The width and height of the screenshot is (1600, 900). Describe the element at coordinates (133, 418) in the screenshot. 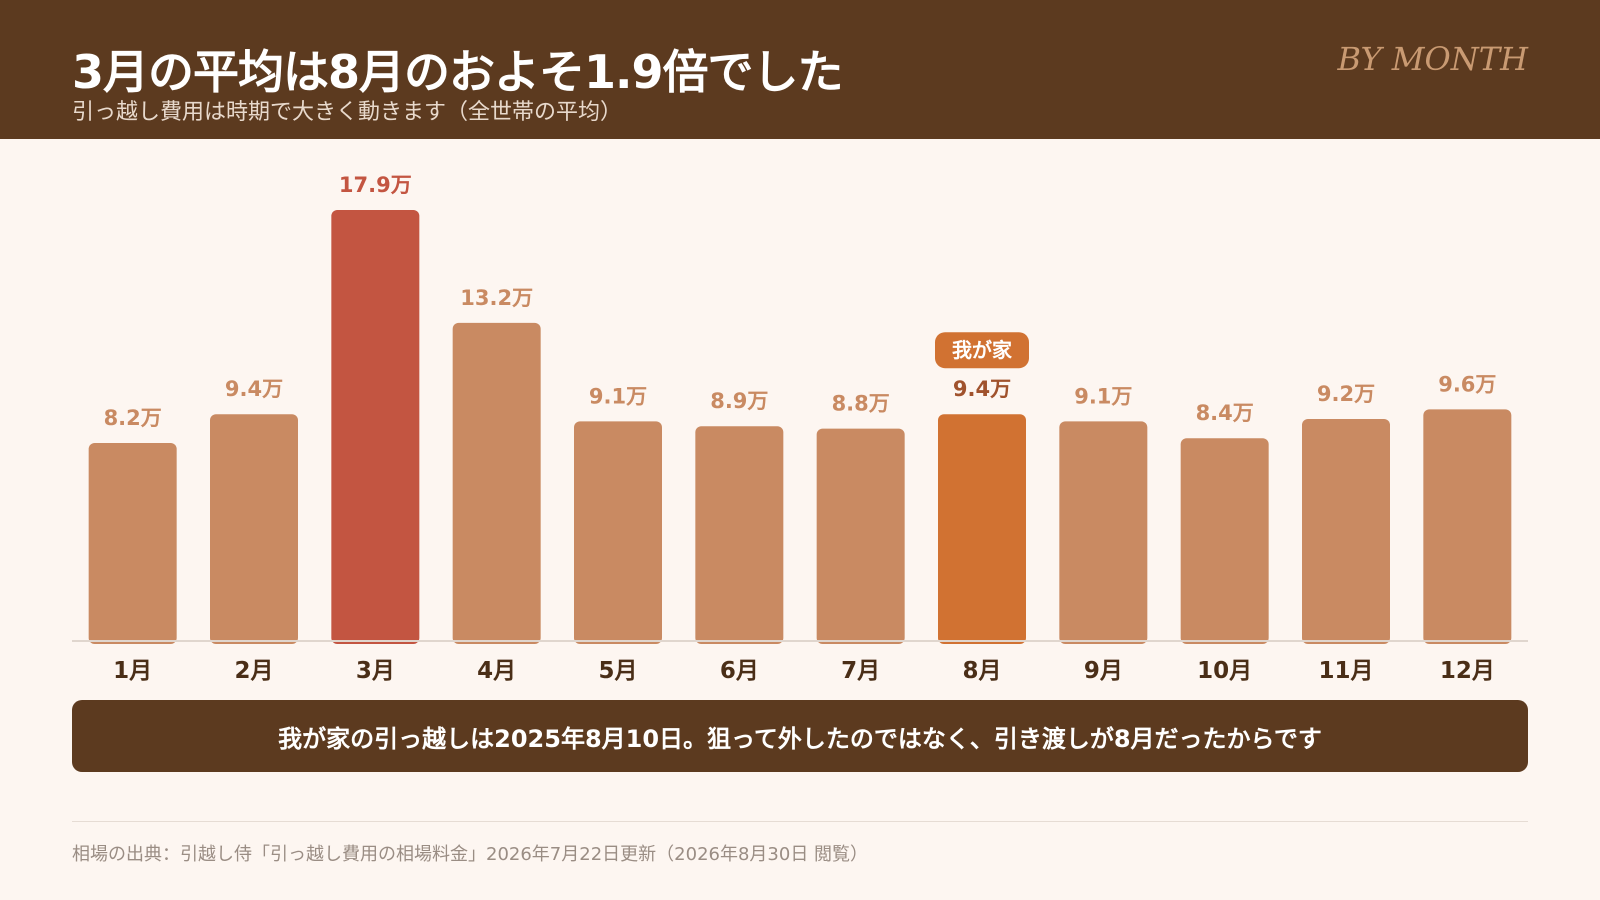

I see `value-label-1: 8.2万` at that location.